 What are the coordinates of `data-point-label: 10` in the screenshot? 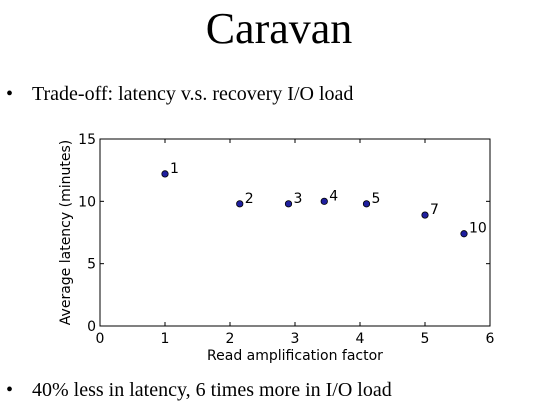 It's located at (478, 229).